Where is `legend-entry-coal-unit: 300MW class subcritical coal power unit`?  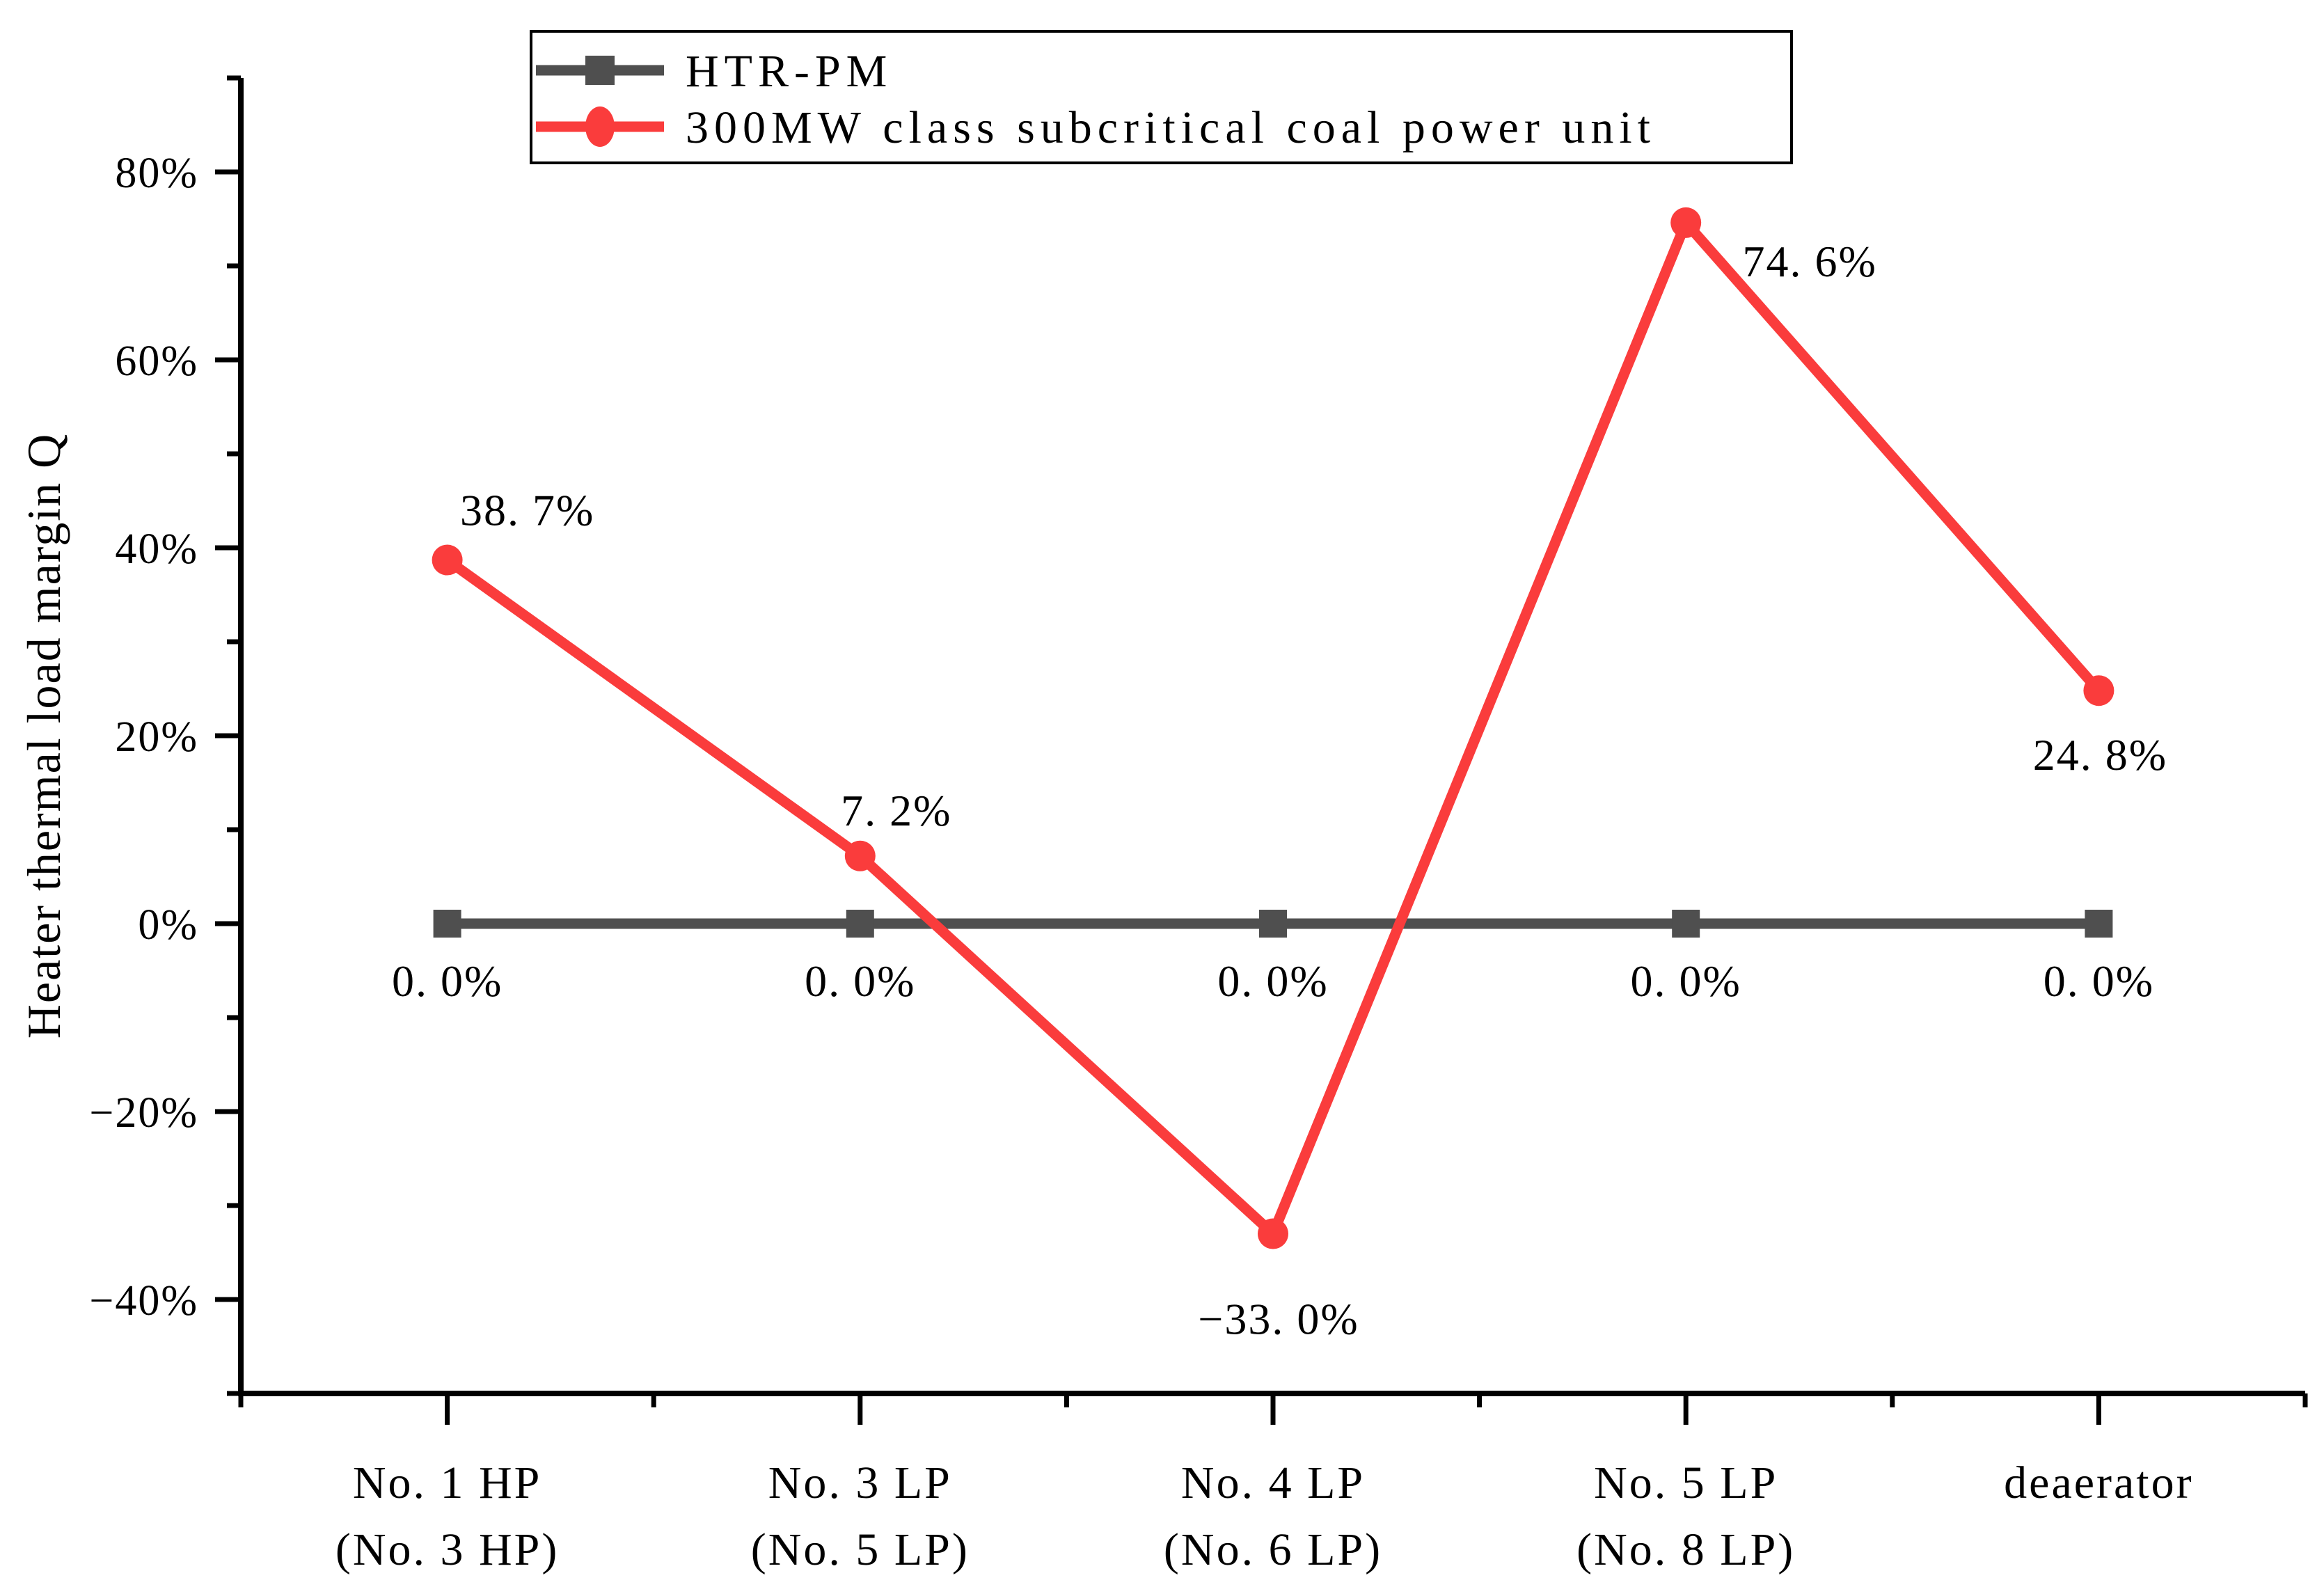
legend-entry-coal-unit: 300MW class subcritical coal power unit is located at coordinates (1096, 127).